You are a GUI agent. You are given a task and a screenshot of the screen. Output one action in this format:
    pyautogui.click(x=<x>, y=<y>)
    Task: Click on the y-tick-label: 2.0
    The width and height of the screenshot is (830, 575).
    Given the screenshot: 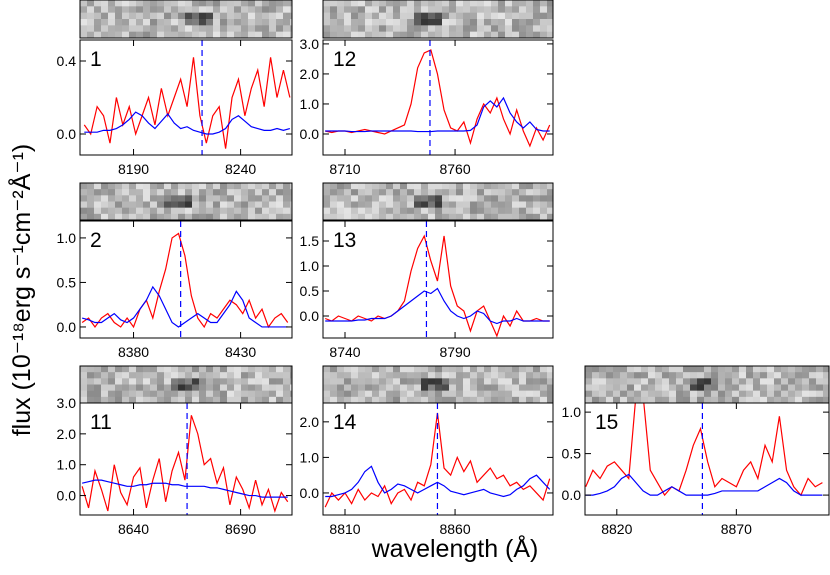 What is the action you would take?
    pyautogui.click(x=67, y=434)
    